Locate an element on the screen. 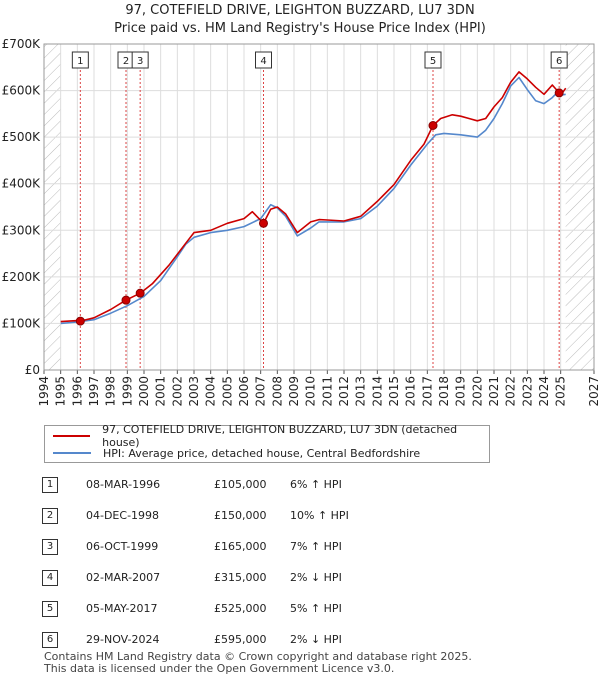 The height and width of the screenshot is (680, 600). sale-hpi-change: 6% ↑ HPI is located at coordinates (316, 484).